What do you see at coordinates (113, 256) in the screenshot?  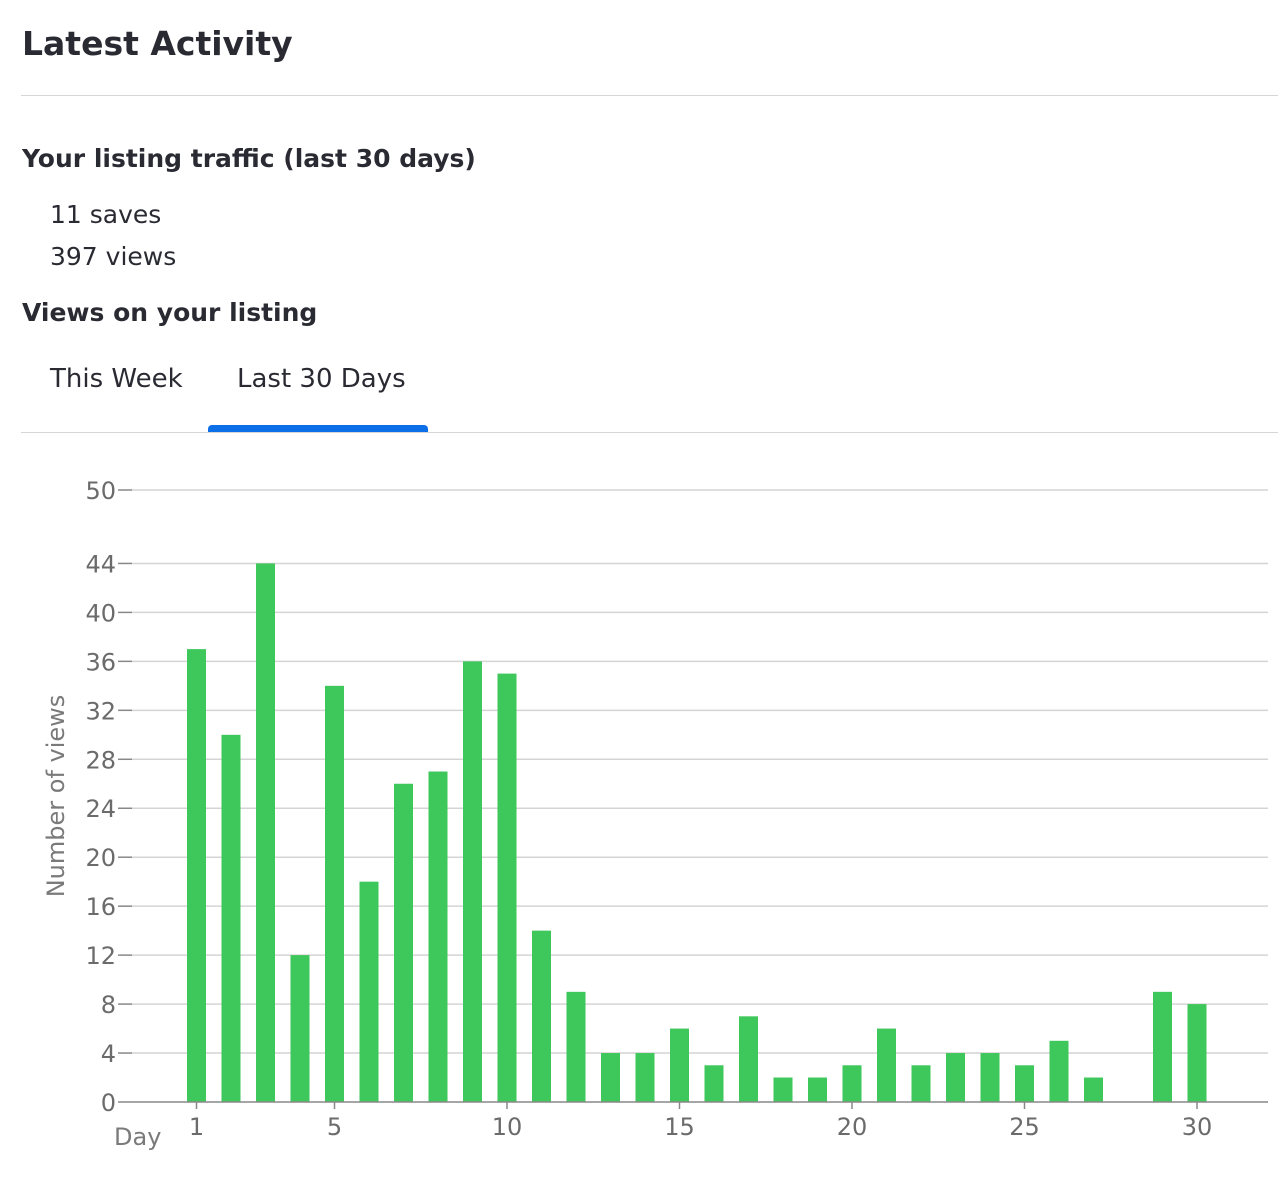 I see `views-count: 397 views` at bounding box center [113, 256].